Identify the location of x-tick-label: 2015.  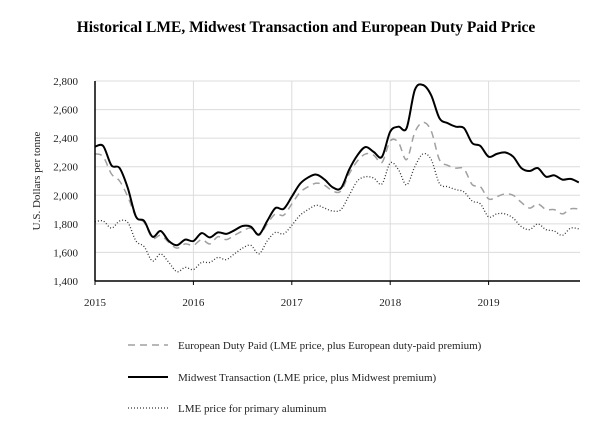
(95, 303).